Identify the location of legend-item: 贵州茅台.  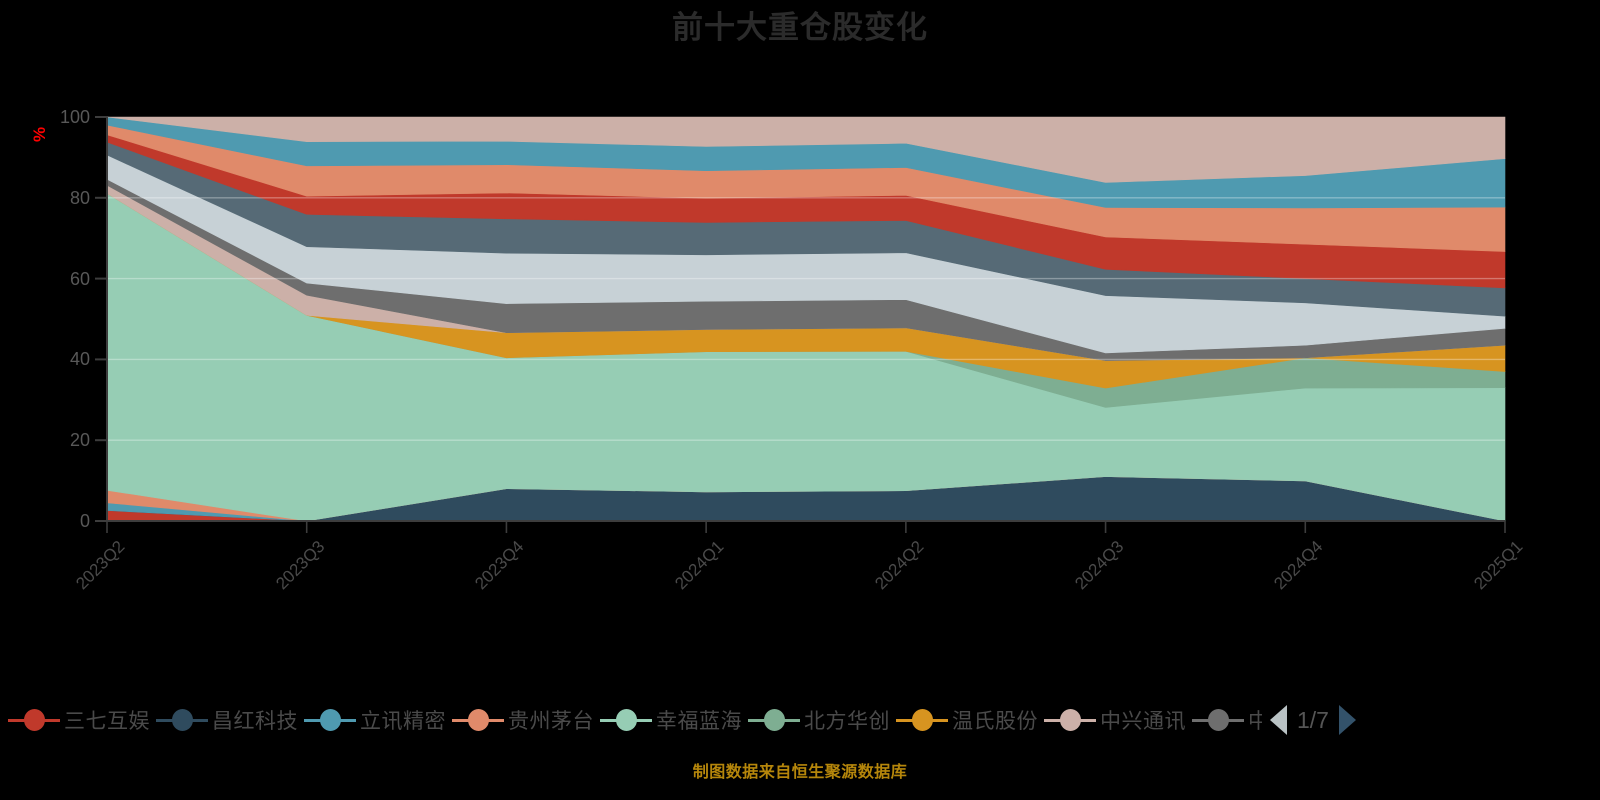
(523, 720).